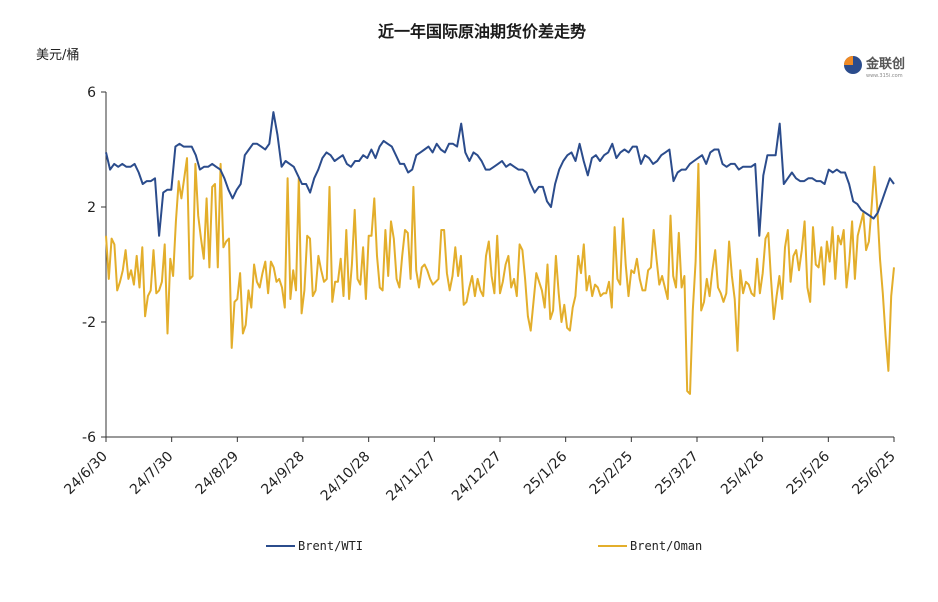  I want to click on x-tick-label: 25/6/25, so click(873, 473).